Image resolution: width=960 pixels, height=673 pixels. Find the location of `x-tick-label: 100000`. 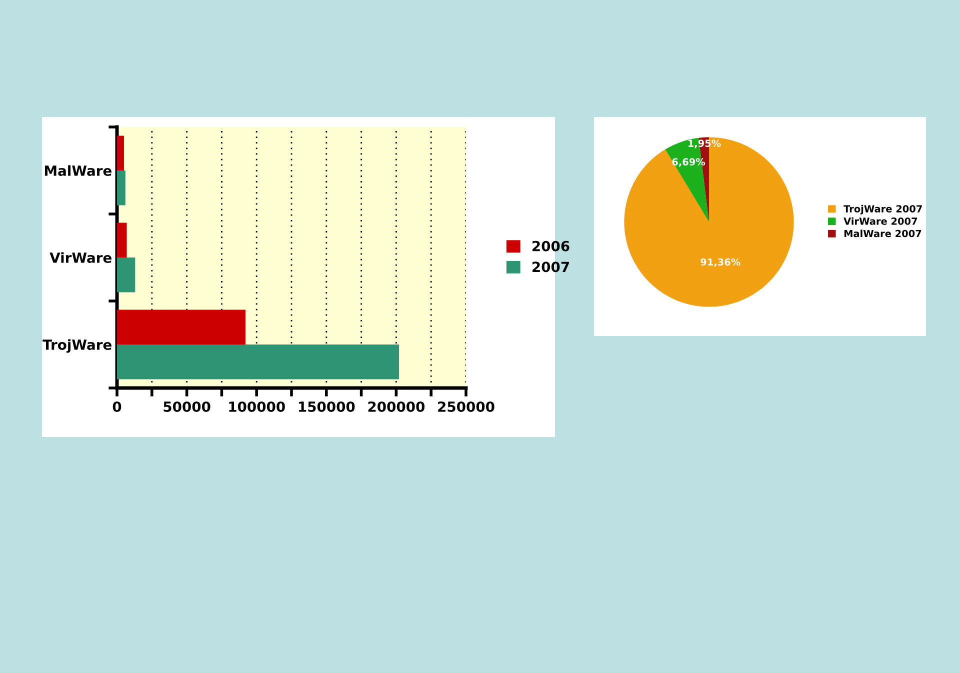

x-tick-label: 100000 is located at coordinates (257, 406).